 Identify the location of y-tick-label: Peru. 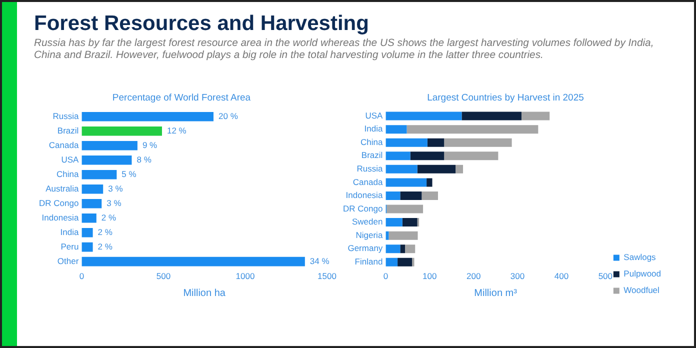
(69, 246).